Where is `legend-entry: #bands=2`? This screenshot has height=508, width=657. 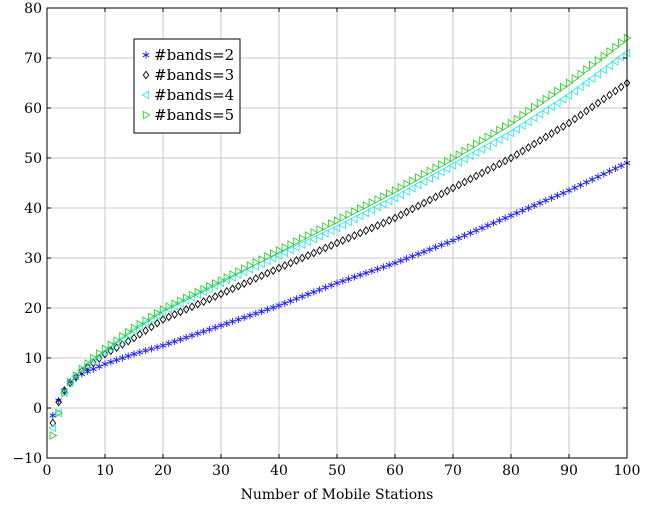
legend-entry: #bands=2 is located at coordinates (194, 55).